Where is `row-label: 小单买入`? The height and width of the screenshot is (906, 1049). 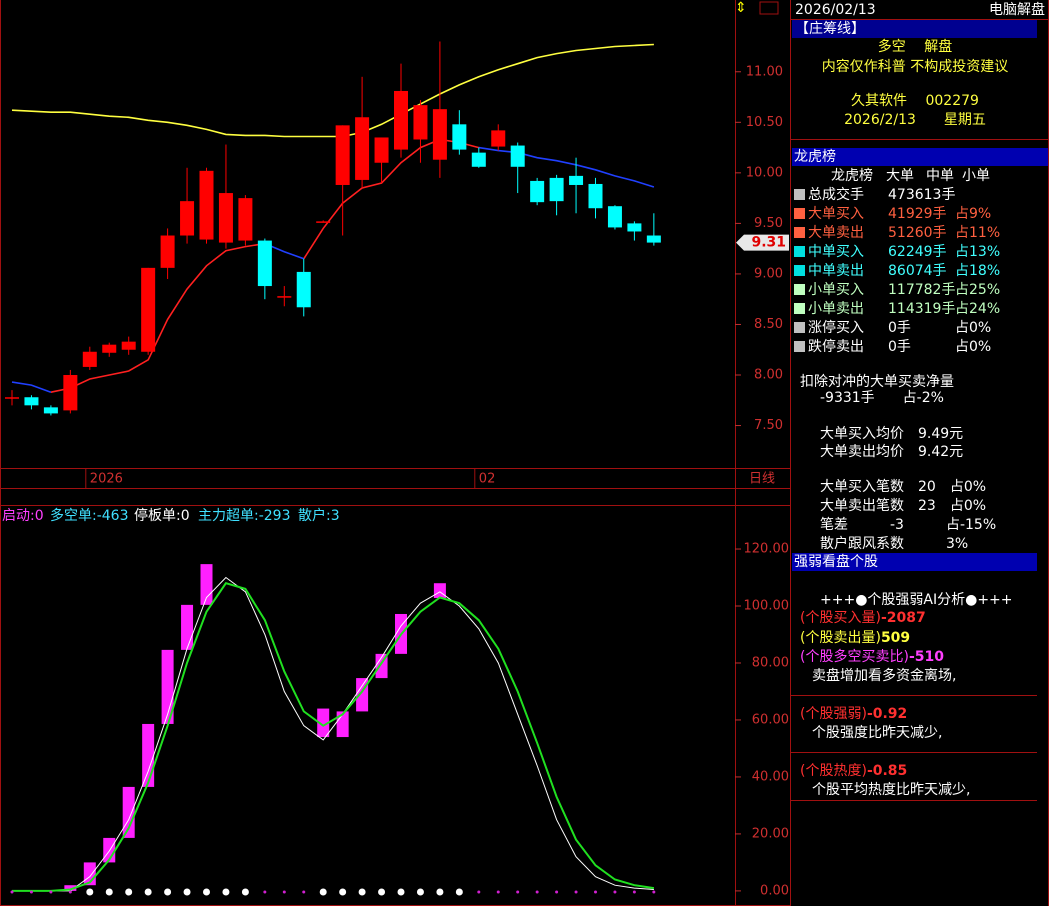
row-label: 小单买入 is located at coordinates (836, 290).